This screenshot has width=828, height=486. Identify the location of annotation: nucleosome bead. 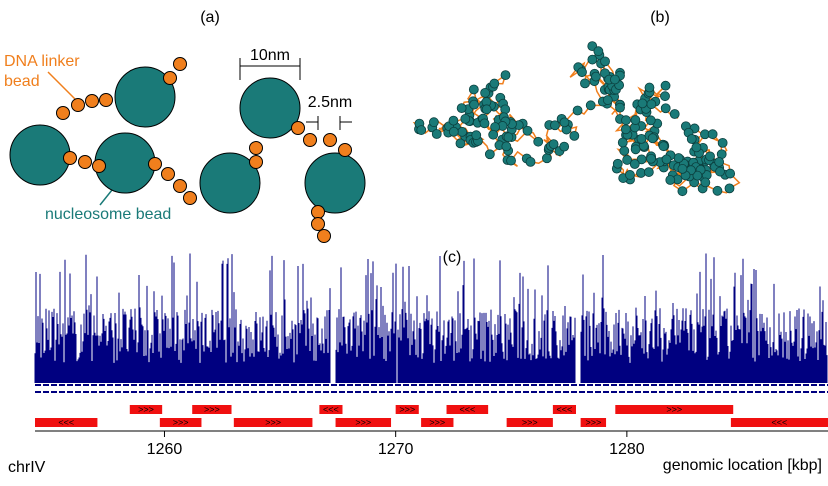
(108, 214).